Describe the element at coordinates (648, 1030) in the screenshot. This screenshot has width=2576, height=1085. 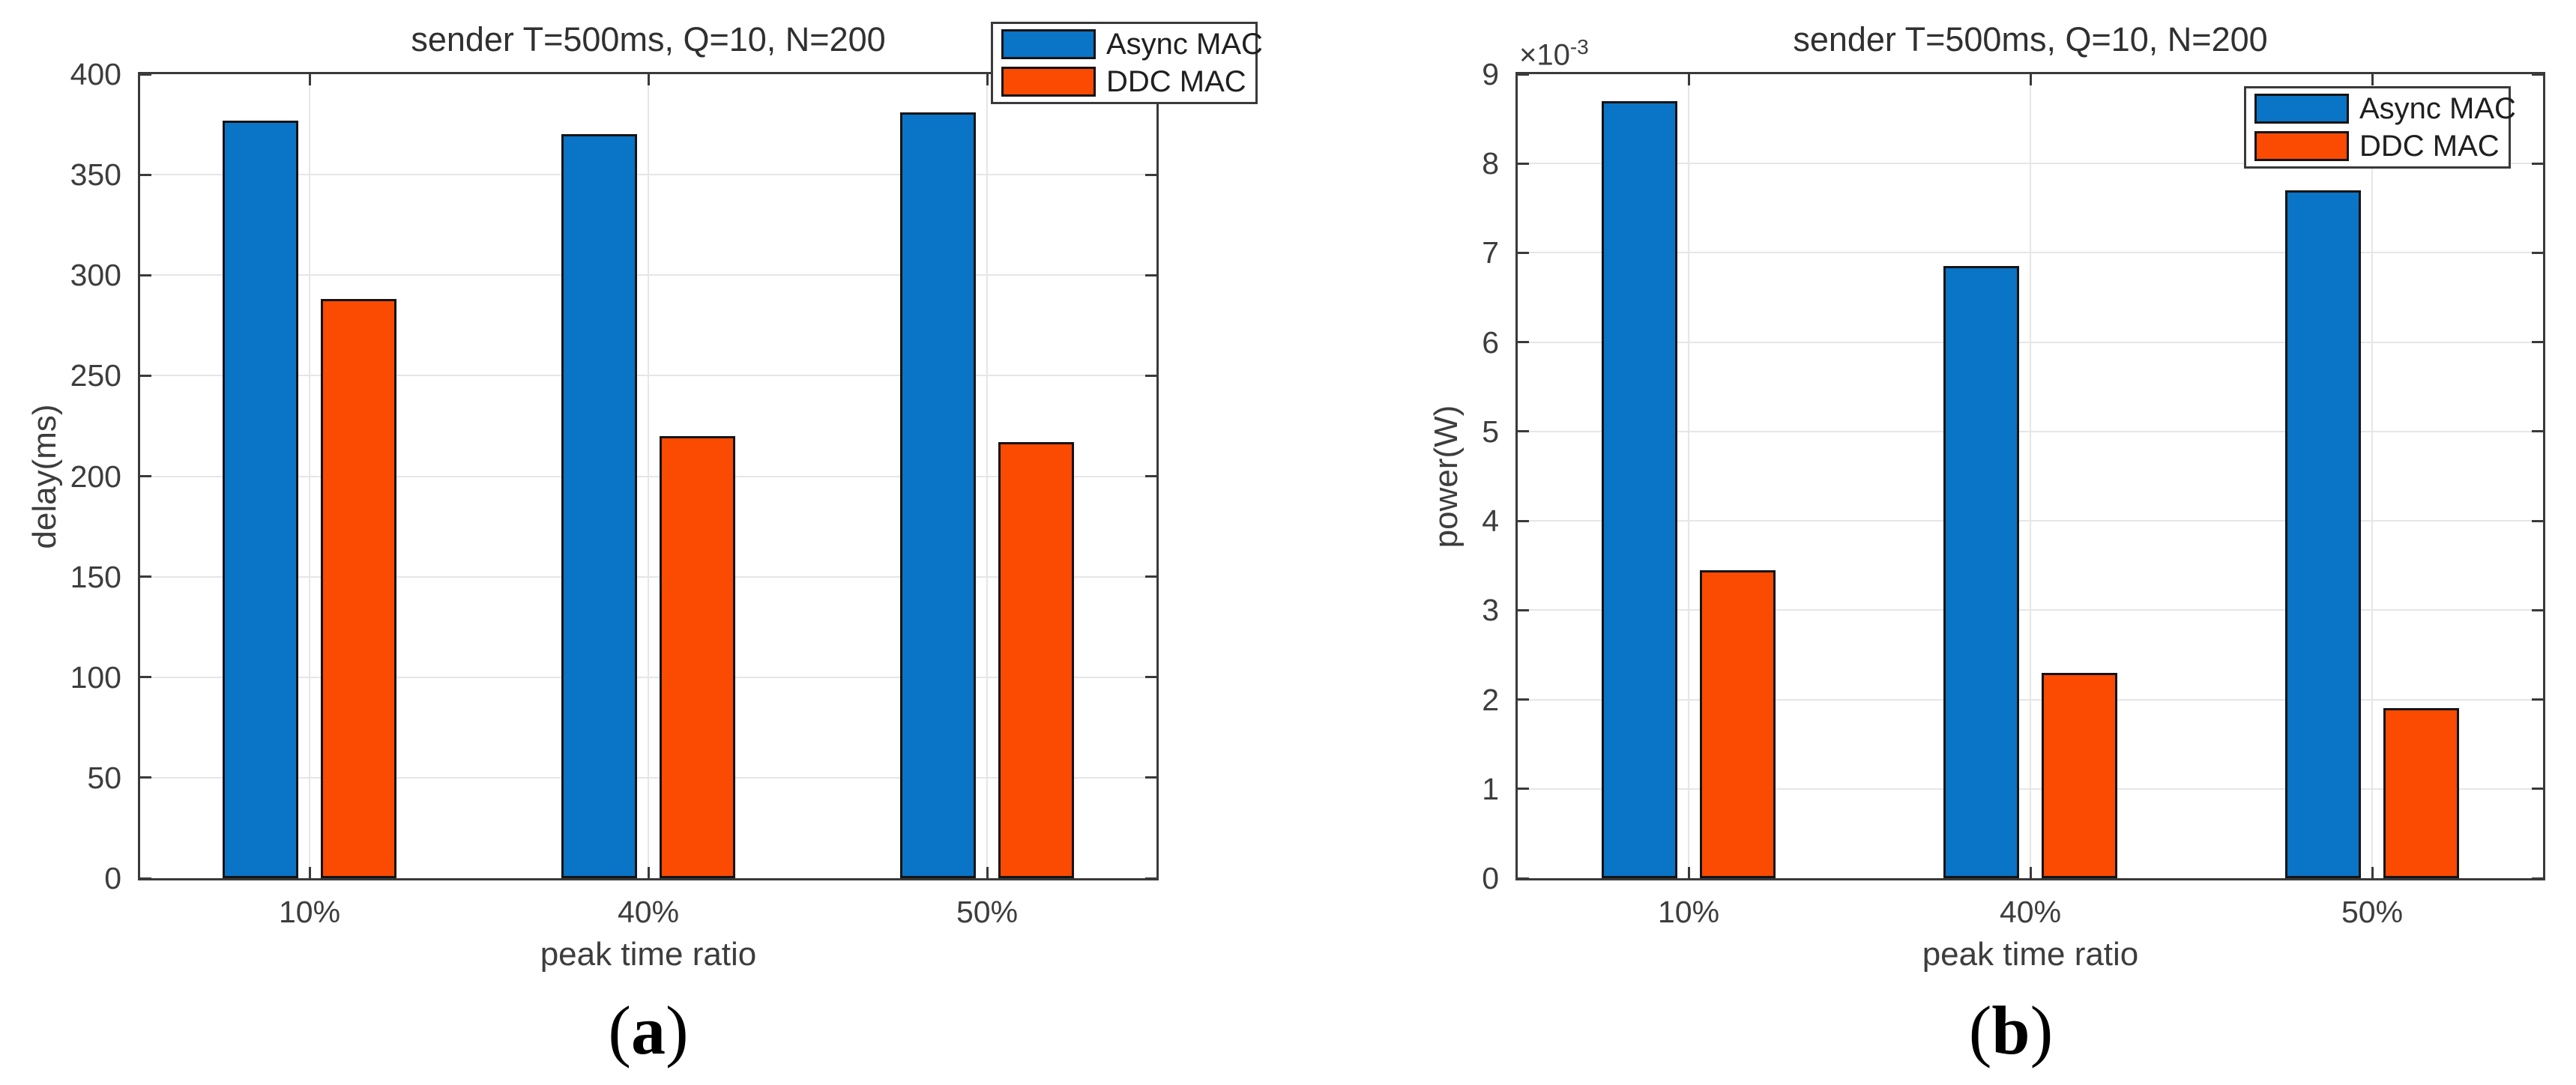
I see `subfigure-caption-a: (a)` at that location.